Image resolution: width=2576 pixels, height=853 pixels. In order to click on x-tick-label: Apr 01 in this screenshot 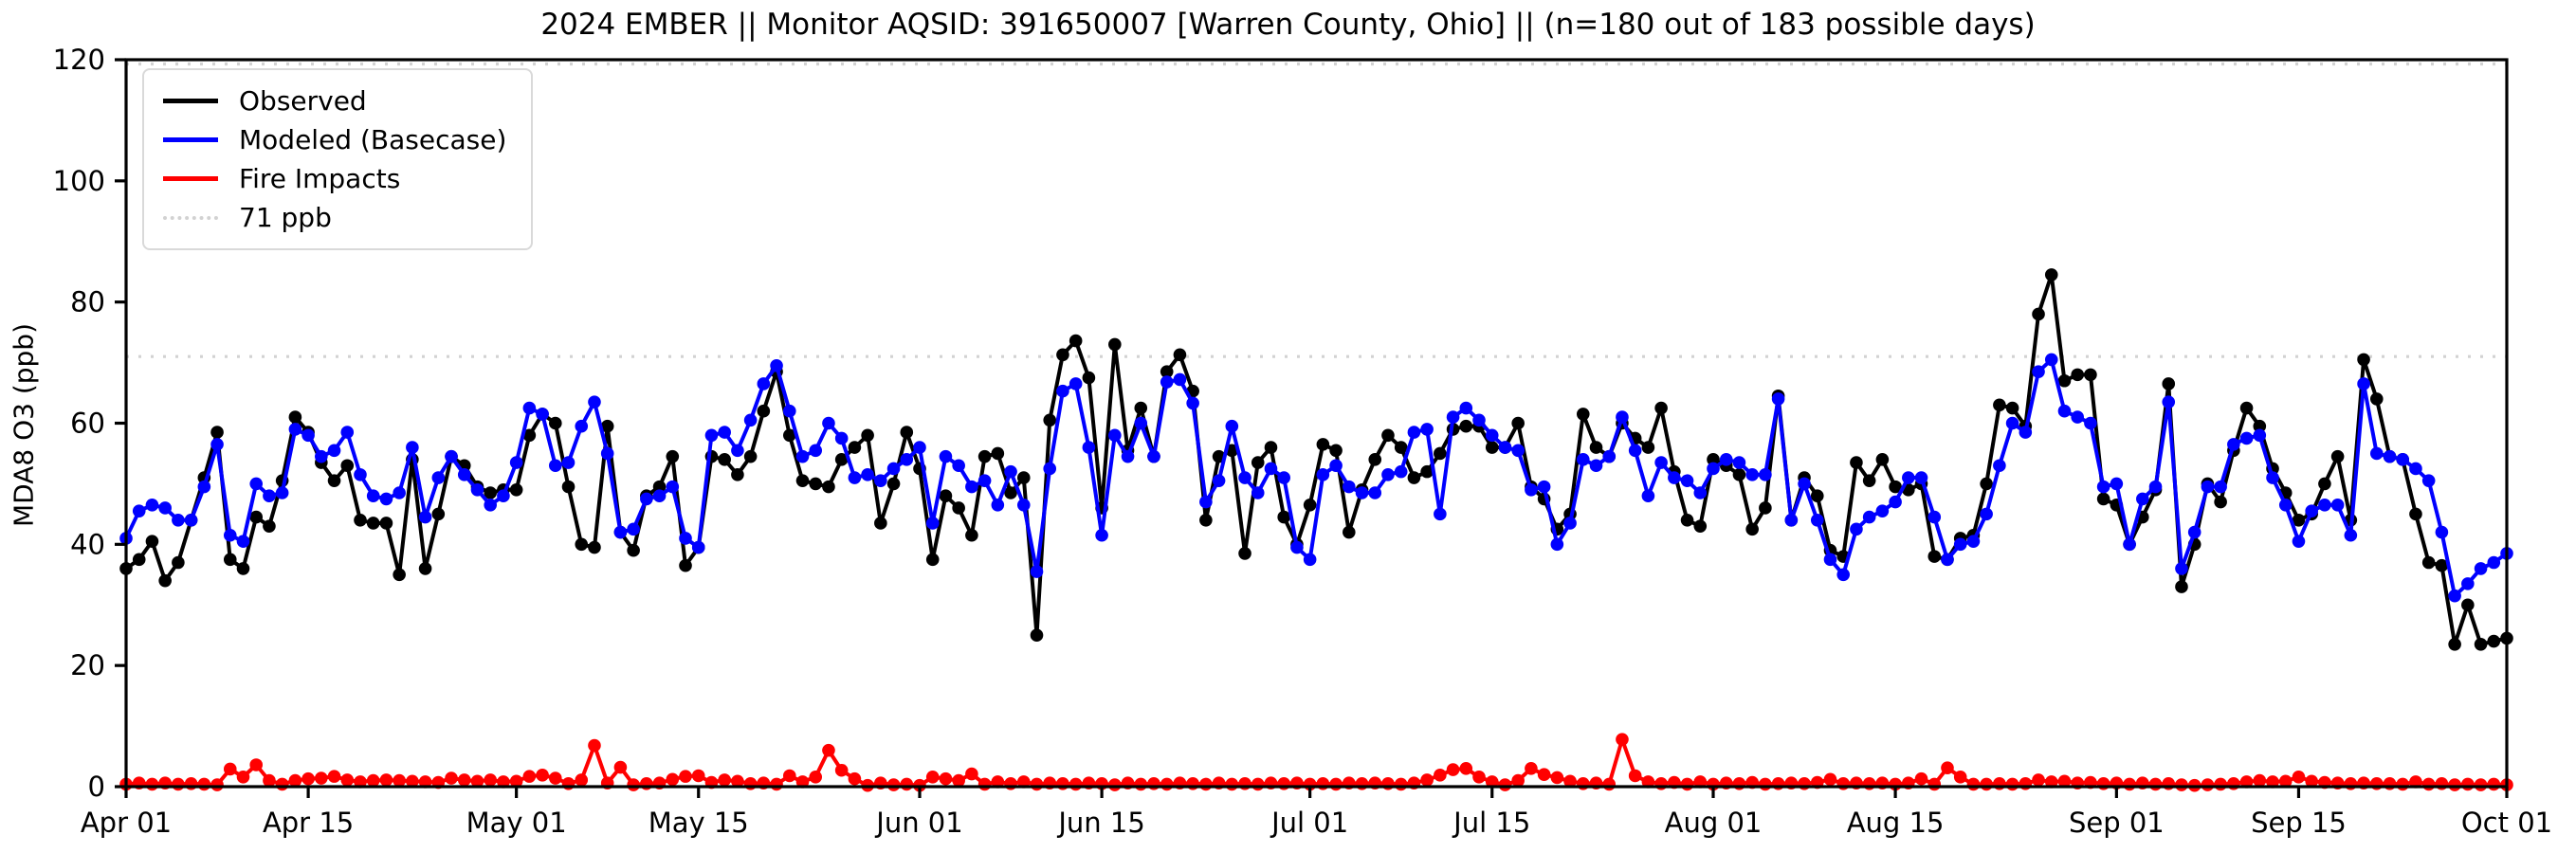, I will do `click(126, 823)`.